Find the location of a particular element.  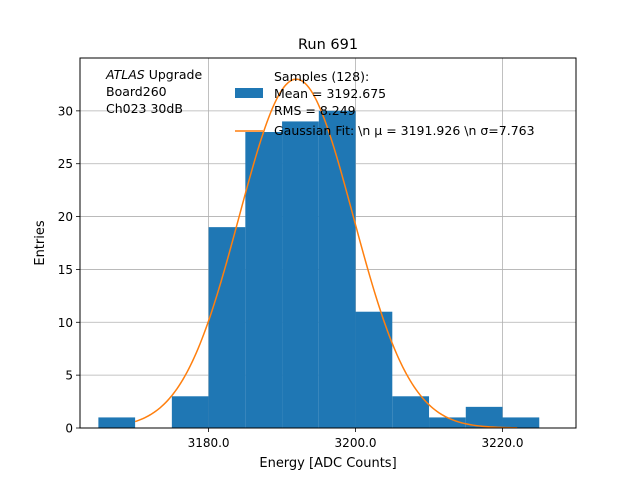

y-tick-label: 30 is located at coordinates (65, 111).